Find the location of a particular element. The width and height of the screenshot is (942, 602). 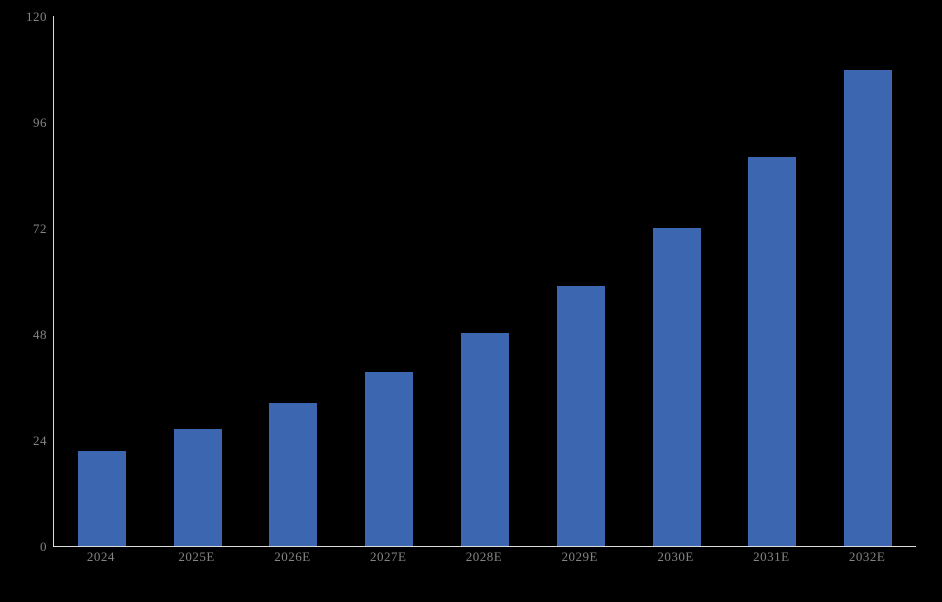

bar-2032E is located at coordinates (868, 307).